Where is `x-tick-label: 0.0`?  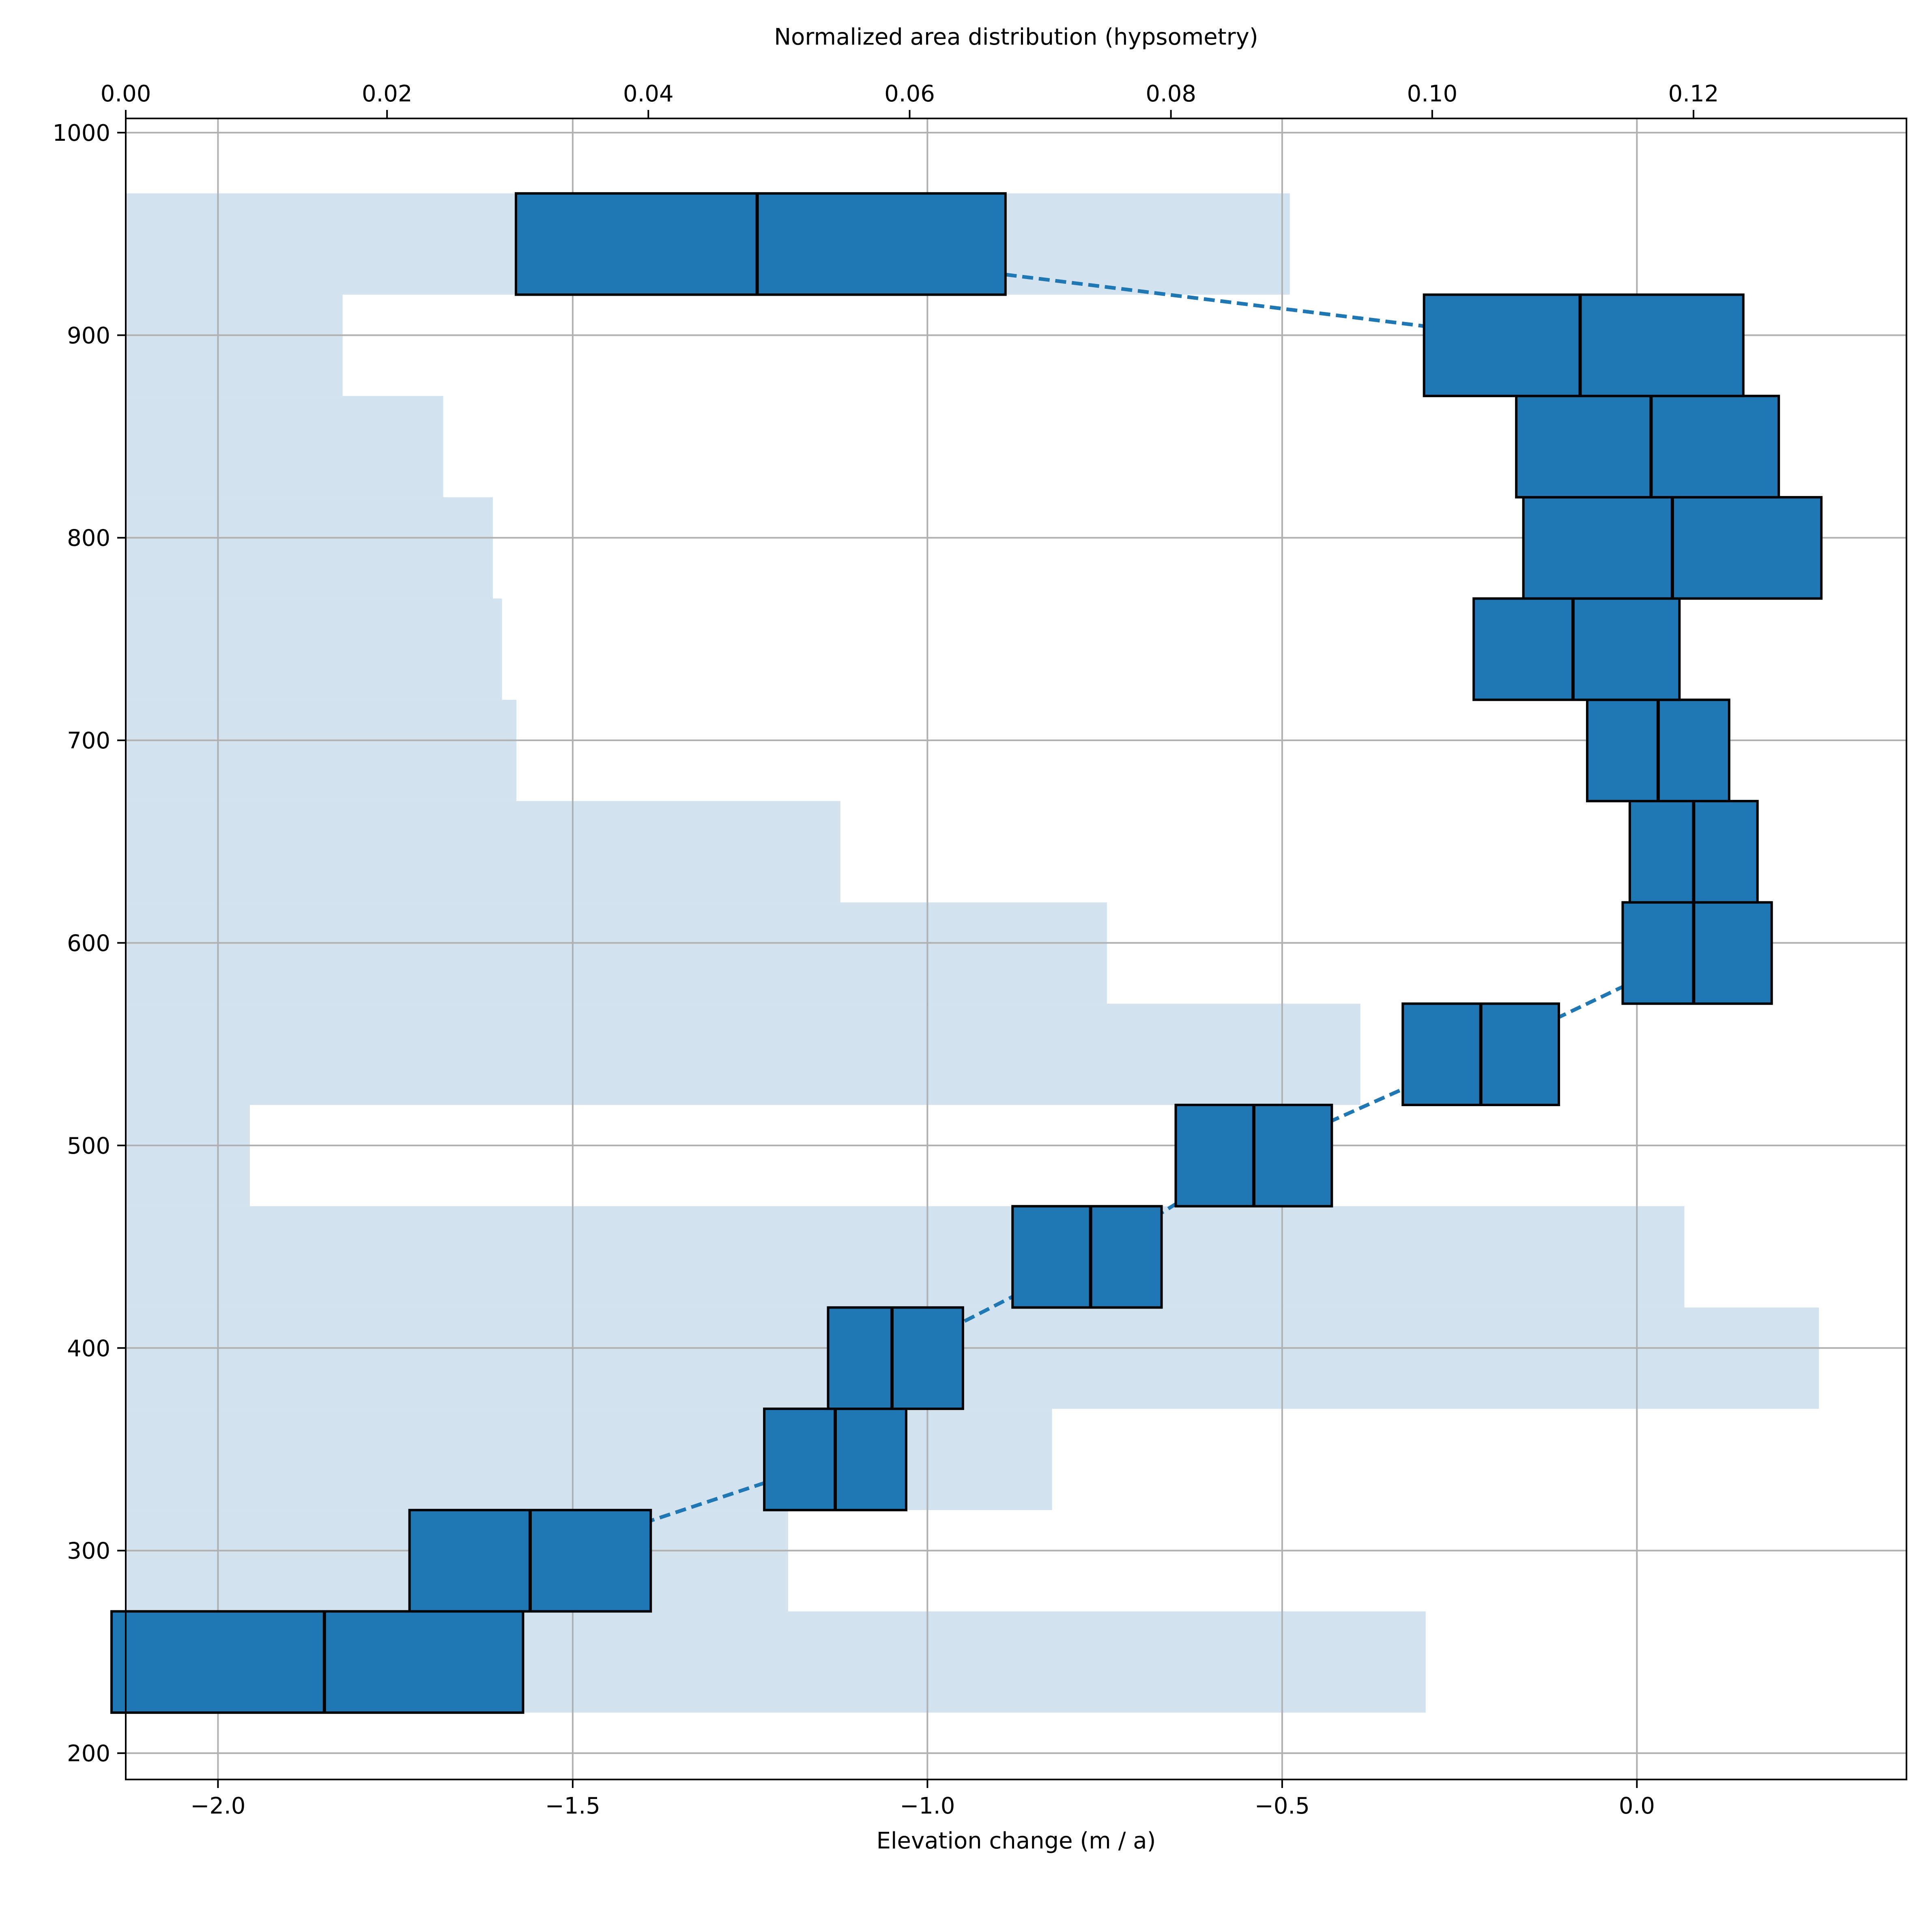
x-tick-label: 0.0 is located at coordinates (1637, 1806).